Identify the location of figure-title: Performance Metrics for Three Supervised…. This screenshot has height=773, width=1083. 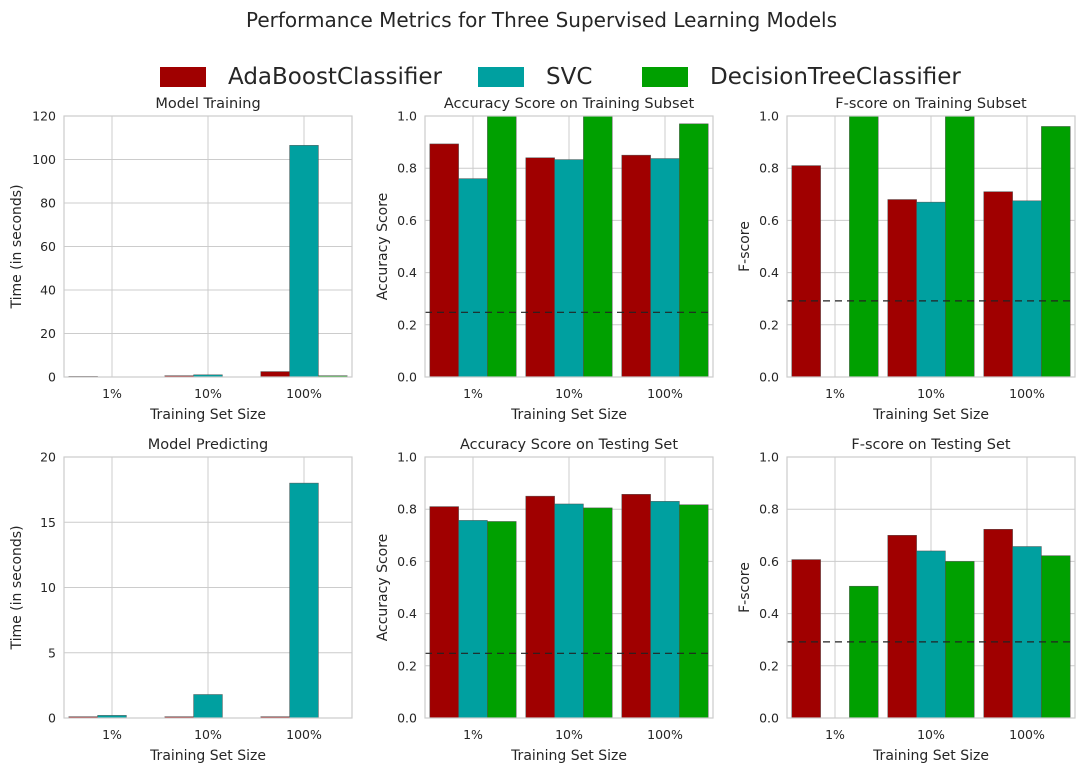
(541, 20).